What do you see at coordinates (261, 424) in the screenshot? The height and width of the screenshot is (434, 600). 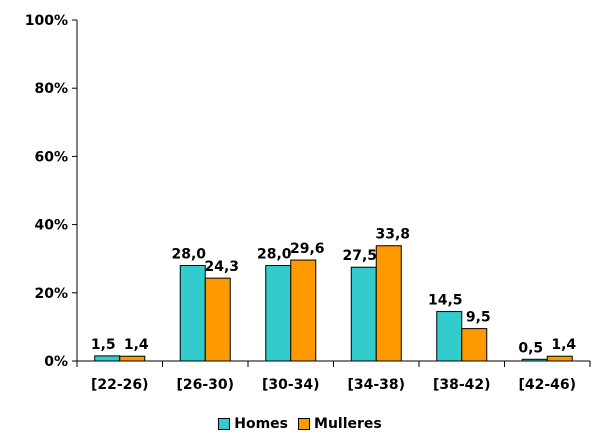 I see `legend-label-homes: Homes` at bounding box center [261, 424].